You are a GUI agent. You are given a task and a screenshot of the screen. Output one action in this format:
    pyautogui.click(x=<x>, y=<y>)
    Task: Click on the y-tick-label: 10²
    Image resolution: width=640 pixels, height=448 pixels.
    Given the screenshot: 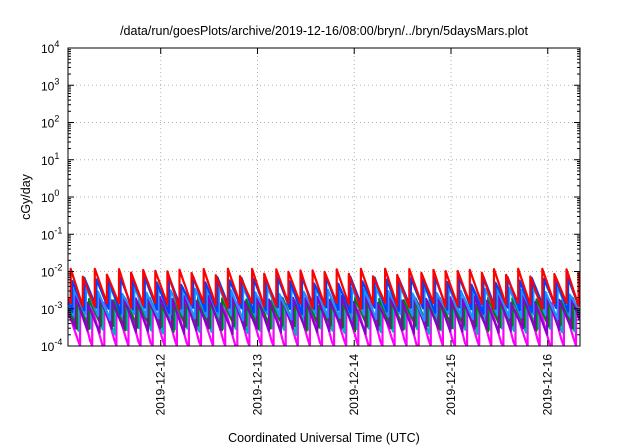 What is the action you would take?
    pyautogui.click(x=50, y=122)
    